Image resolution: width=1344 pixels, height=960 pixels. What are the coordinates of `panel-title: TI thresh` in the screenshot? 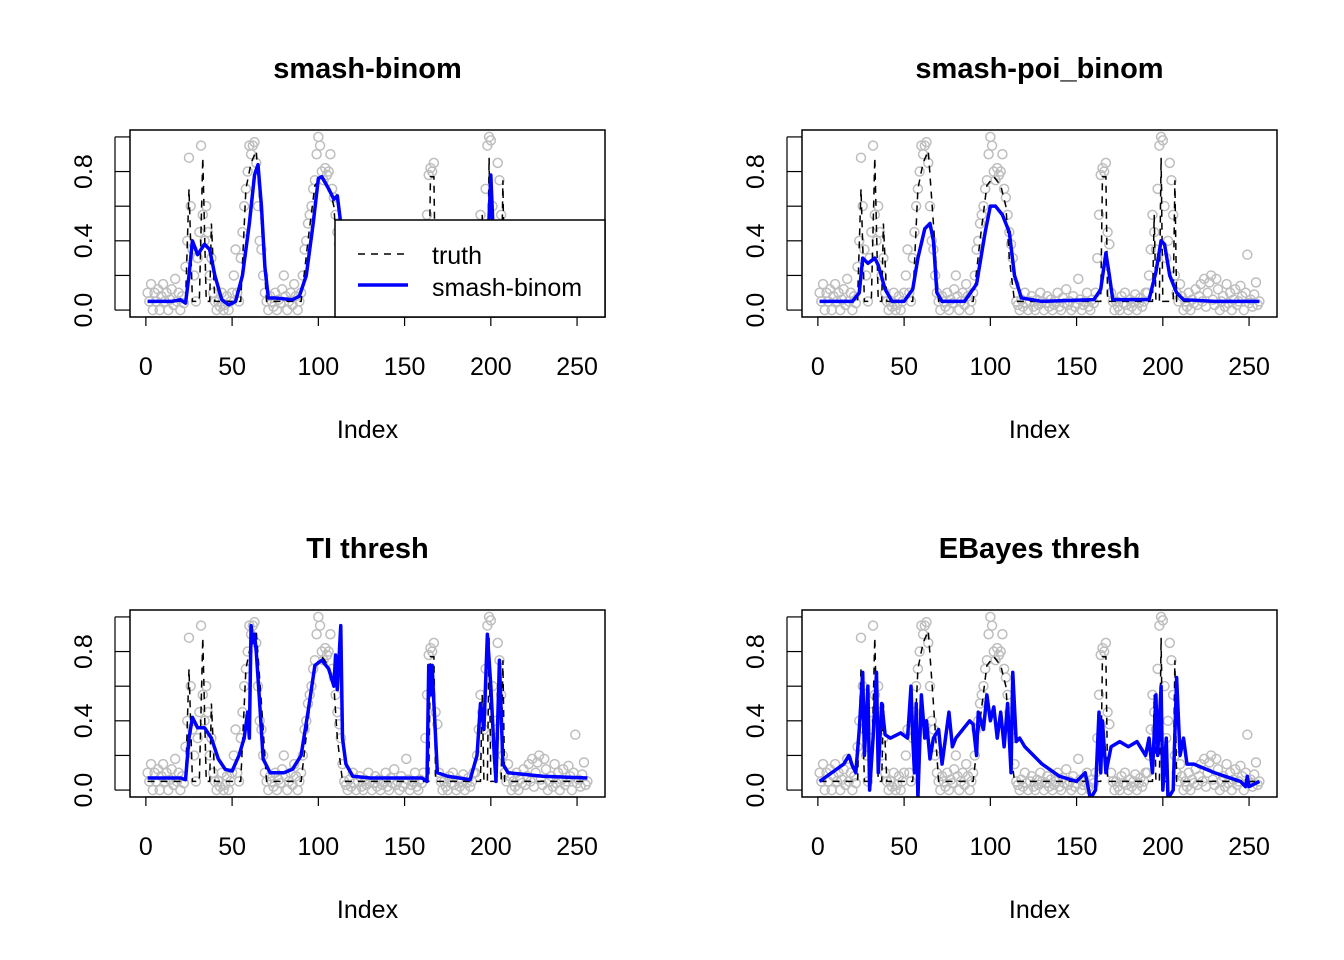 It's located at (367, 549).